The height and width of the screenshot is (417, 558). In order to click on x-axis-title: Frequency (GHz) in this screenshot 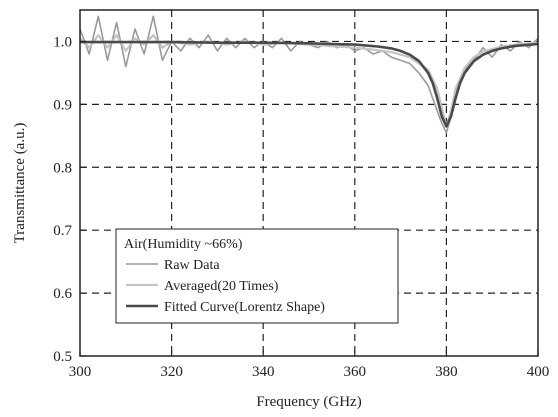, I will do `click(308, 402)`.